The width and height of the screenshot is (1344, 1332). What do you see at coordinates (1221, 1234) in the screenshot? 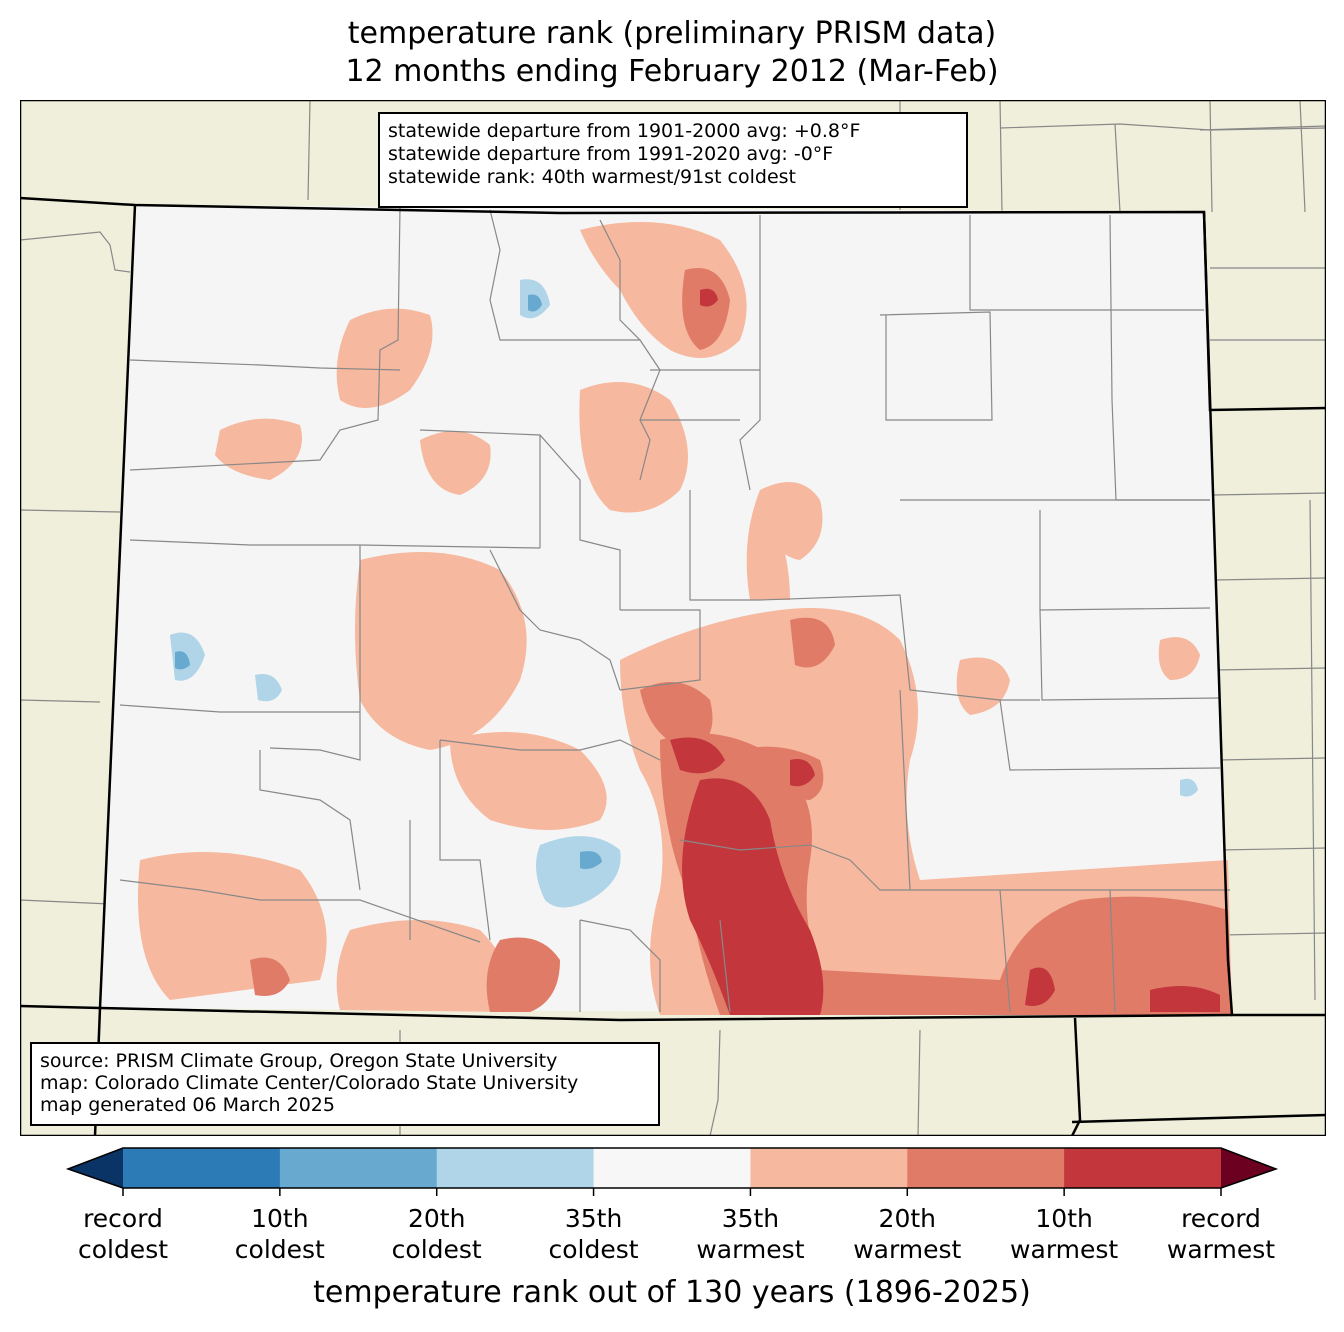
I see `colorbar-tick-label: record warmest` at bounding box center [1221, 1234].